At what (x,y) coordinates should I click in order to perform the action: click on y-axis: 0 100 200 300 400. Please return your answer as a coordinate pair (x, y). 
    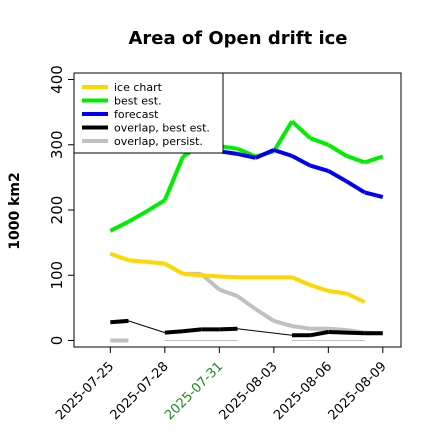
    Looking at the image, I should click on (61, 205).